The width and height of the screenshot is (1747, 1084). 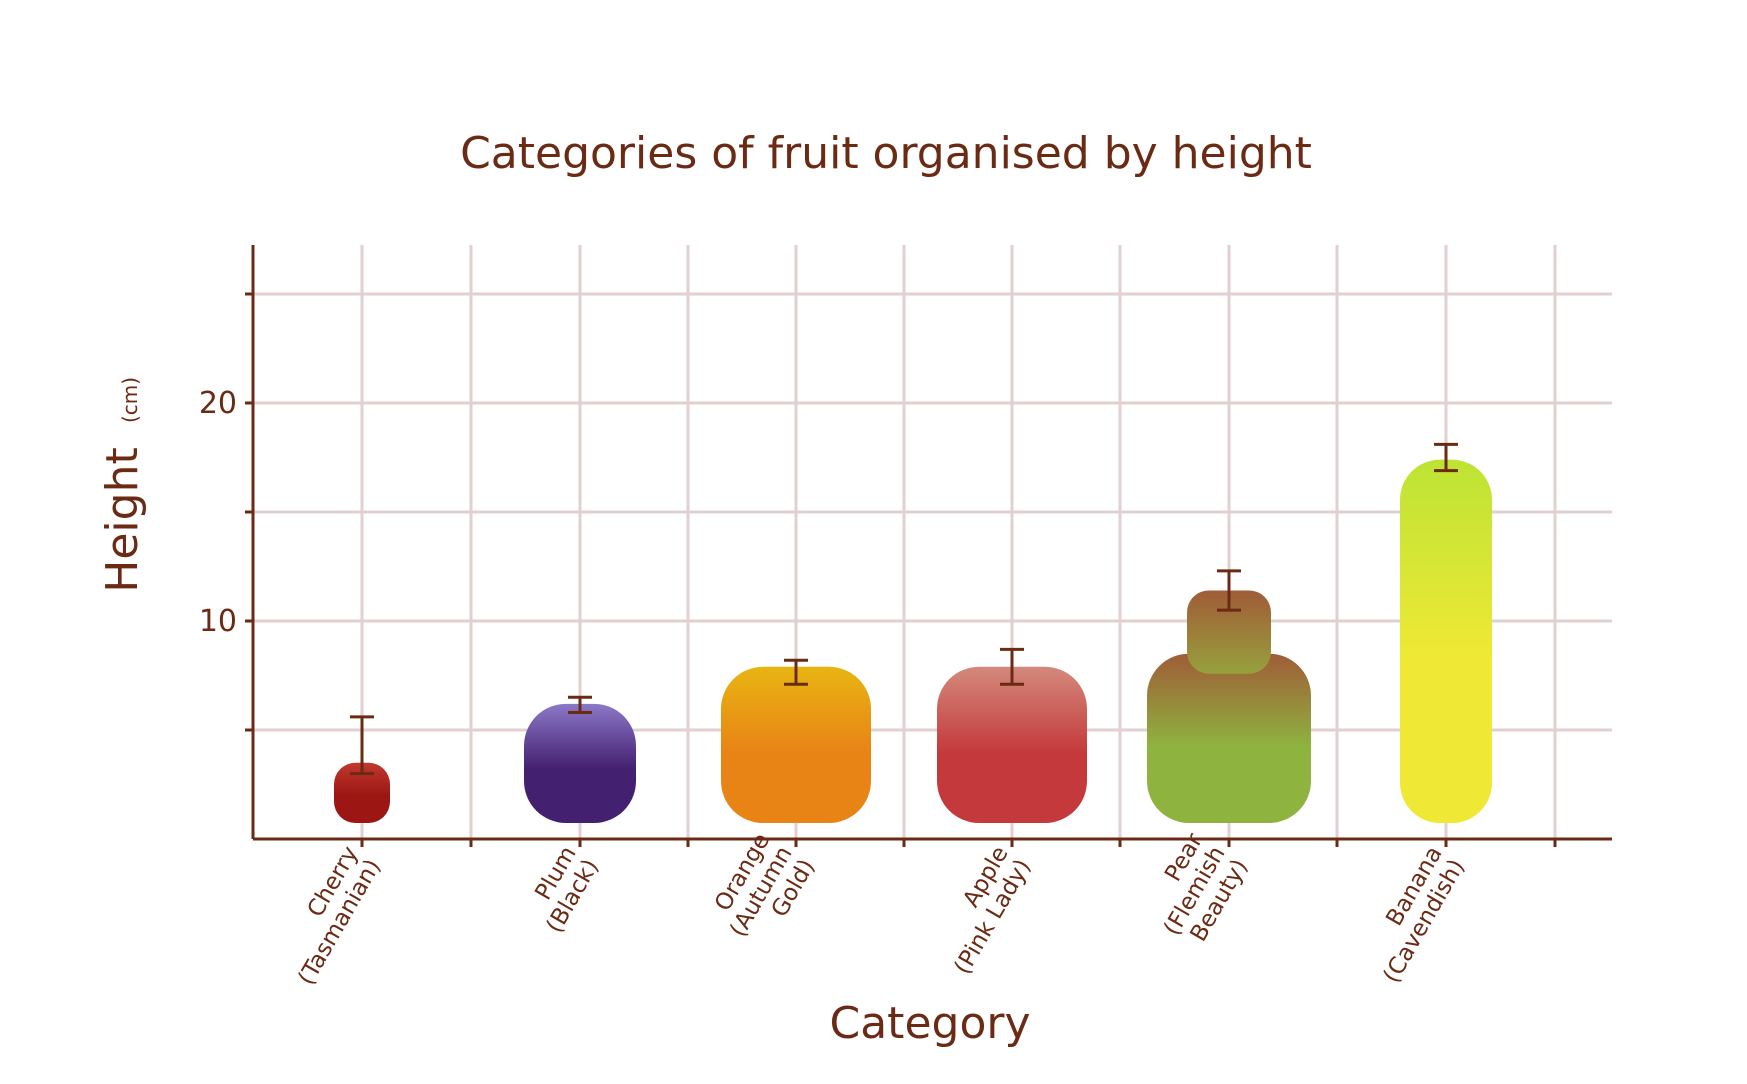 What do you see at coordinates (218, 621) in the screenshot?
I see `y-tick-label: 10` at bounding box center [218, 621].